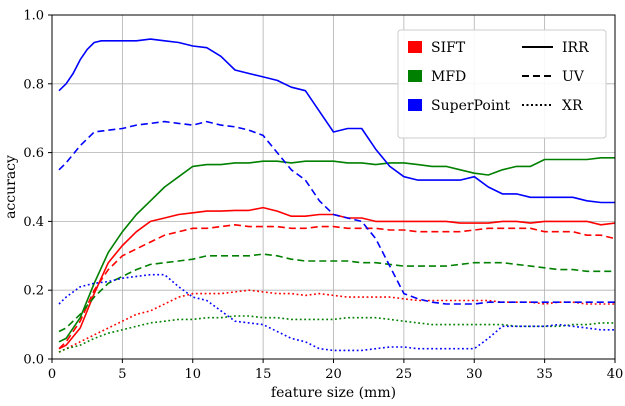  Describe the element at coordinates (572, 106) in the screenshot. I see `legend-label-xr: XR` at that location.